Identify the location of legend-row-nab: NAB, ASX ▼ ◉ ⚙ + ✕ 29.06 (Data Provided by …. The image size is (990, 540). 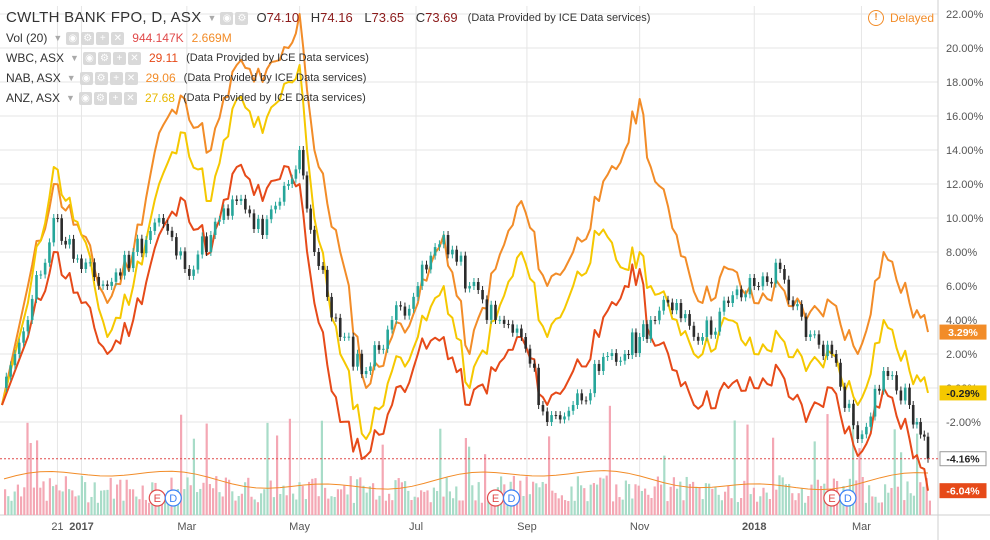
(328, 78).